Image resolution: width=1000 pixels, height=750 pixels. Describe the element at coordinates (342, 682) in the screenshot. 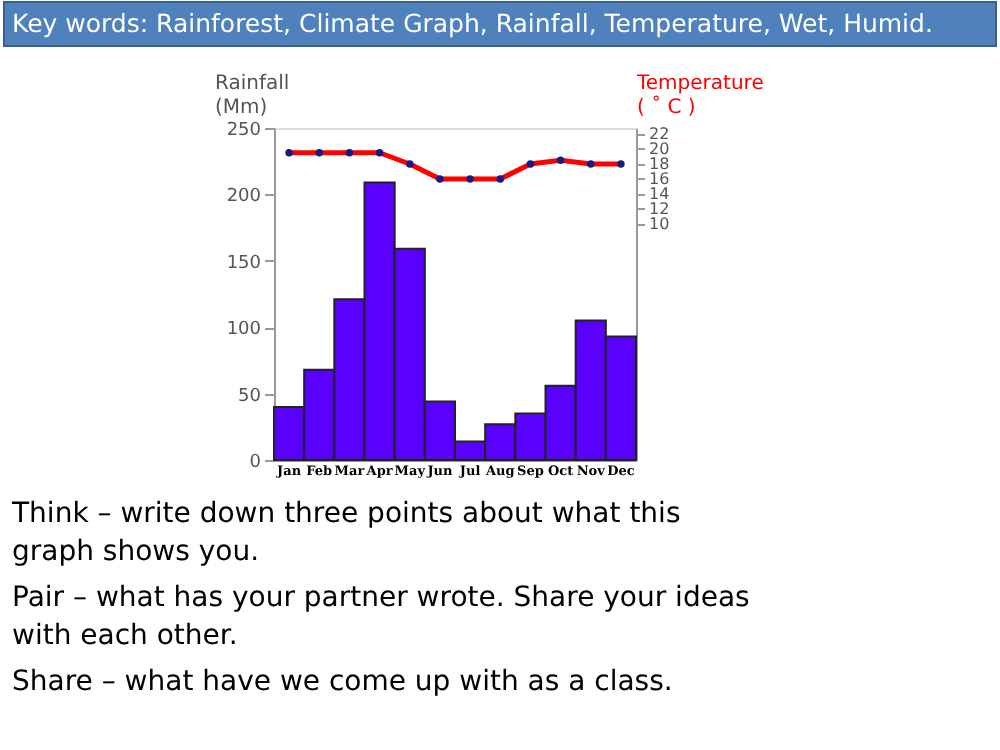

I see `text: Share – what have we come up with as a class.` at that location.